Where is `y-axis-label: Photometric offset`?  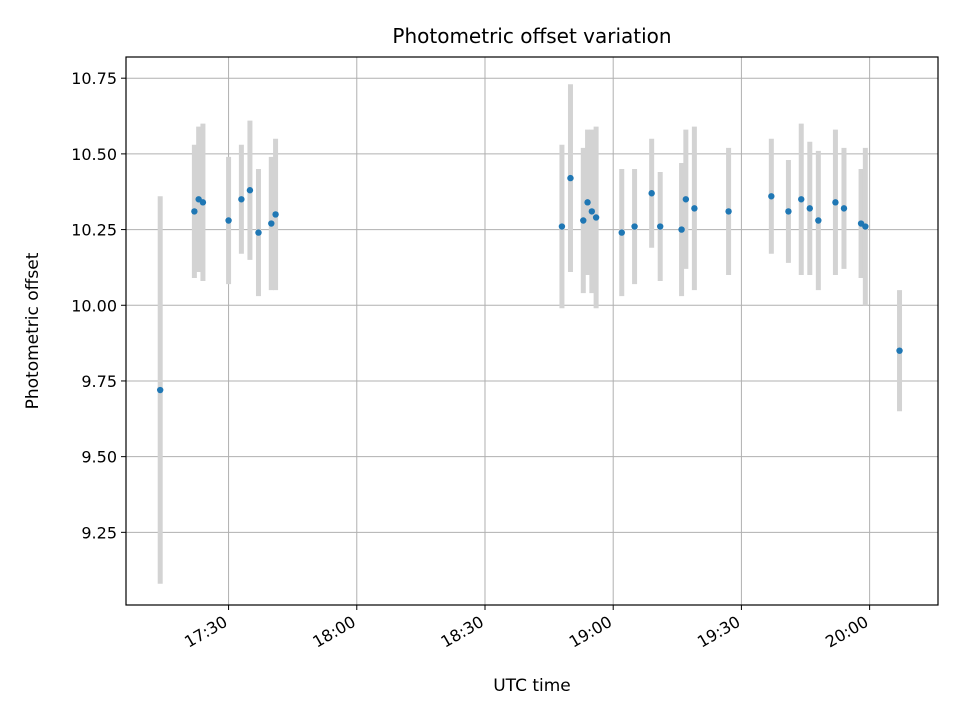 y-axis-label: Photometric offset is located at coordinates (33, 330).